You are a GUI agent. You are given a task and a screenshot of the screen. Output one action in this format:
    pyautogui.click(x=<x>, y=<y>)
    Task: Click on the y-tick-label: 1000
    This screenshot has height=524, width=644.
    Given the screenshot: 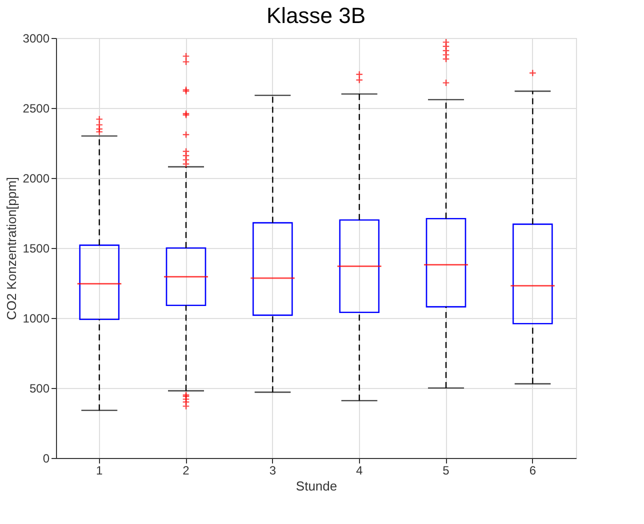 What is the action you would take?
    pyautogui.click(x=36, y=319)
    